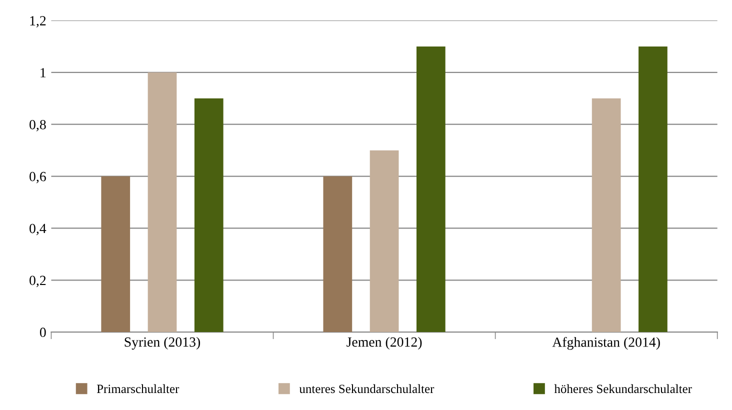  Describe the element at coordinates (606, 343) in the screenshot. I see `x-tick-label: Afghanistan (2014)` at that location.